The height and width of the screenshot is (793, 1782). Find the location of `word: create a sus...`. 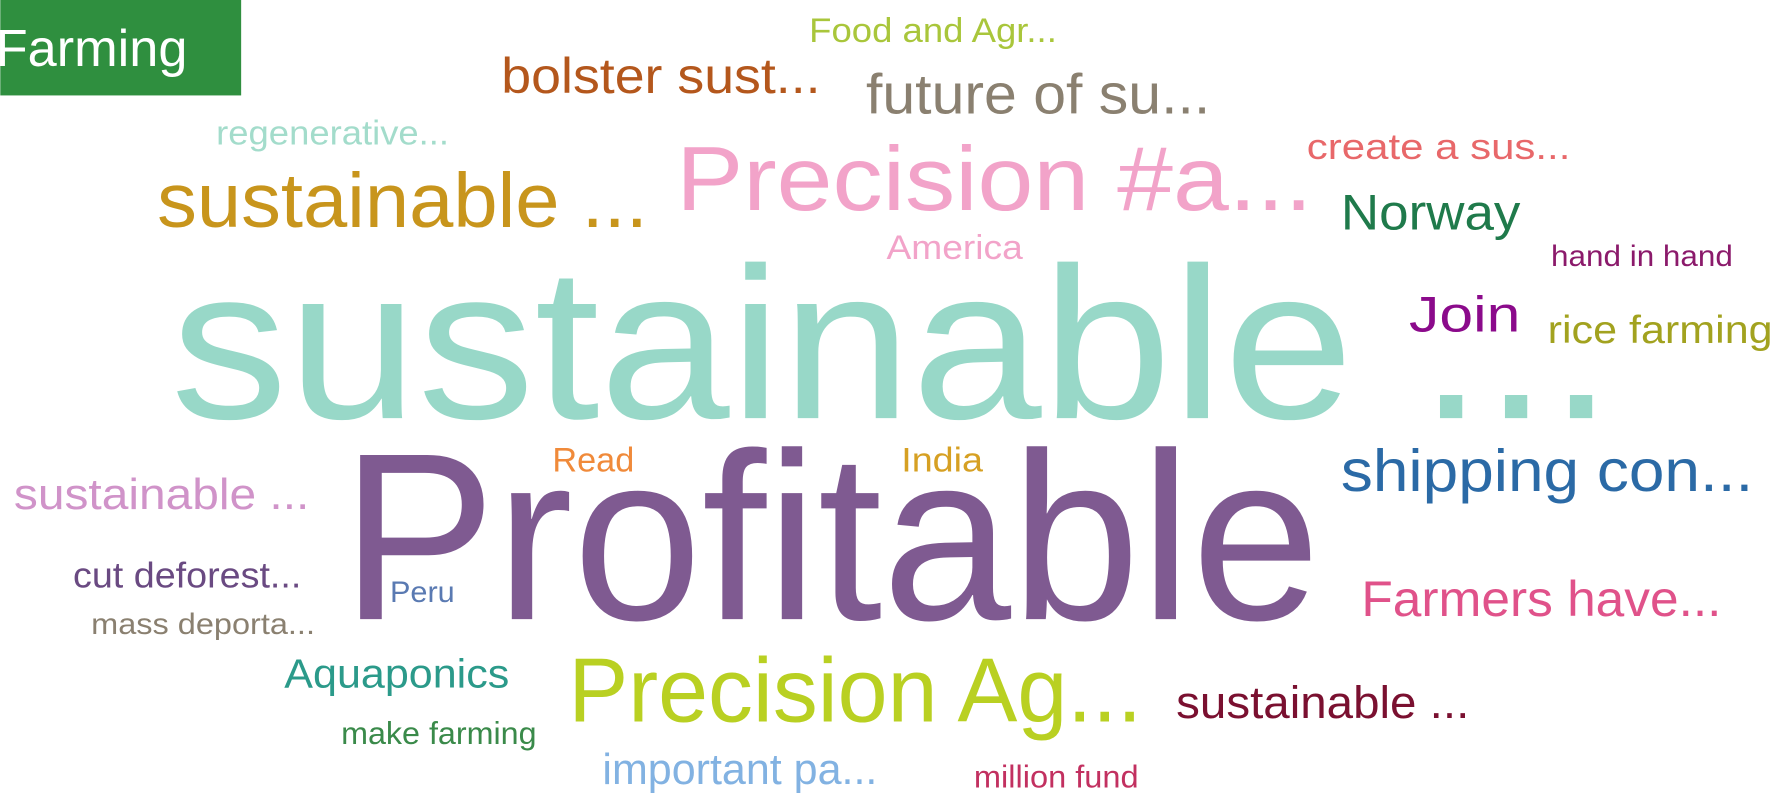

word: create a sus... is located at coordinates (1439, 146).